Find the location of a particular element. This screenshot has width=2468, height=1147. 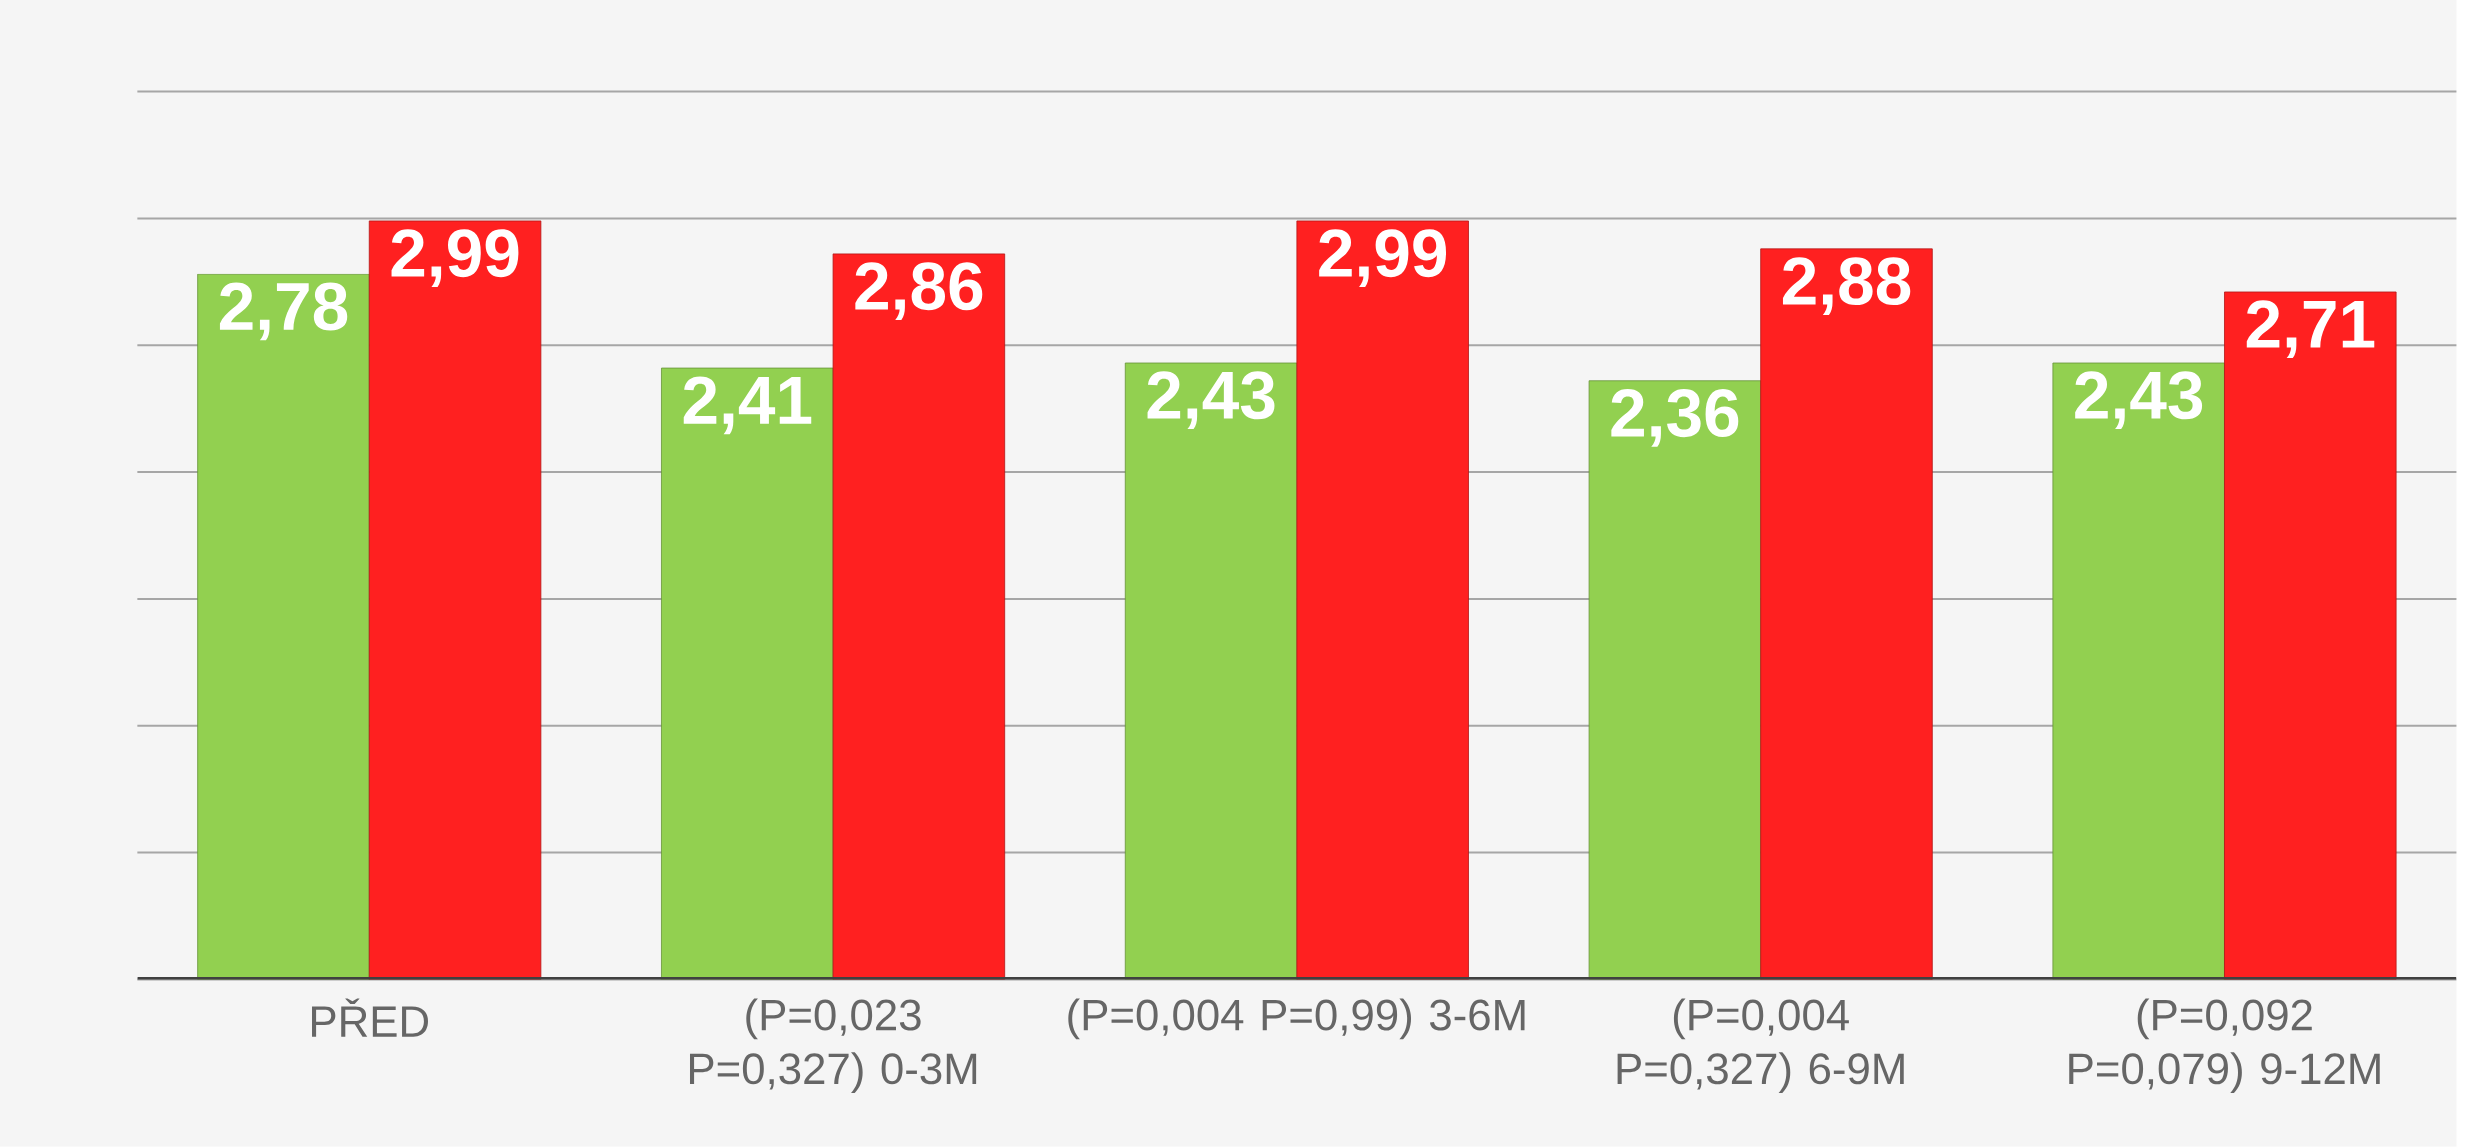

data-label: 2,88 is located at coordinates (1846, 286).